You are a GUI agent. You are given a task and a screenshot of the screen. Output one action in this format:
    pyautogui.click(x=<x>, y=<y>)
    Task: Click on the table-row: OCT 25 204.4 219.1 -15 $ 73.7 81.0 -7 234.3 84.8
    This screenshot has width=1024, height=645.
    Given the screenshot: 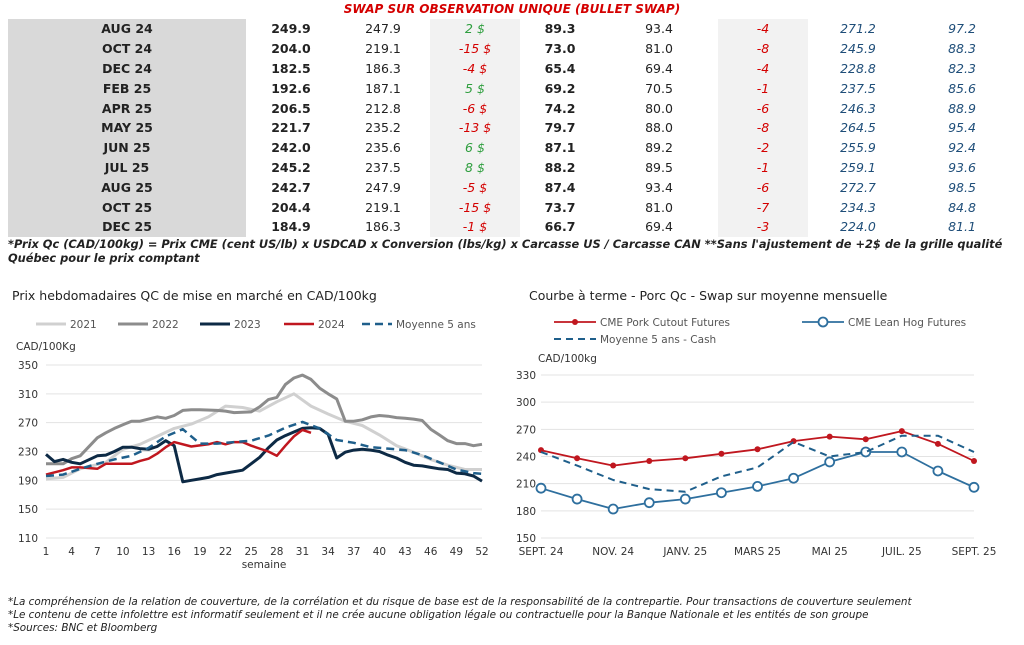 What is the action you would take?
    pyautogui.click(x=512, y=207)
    